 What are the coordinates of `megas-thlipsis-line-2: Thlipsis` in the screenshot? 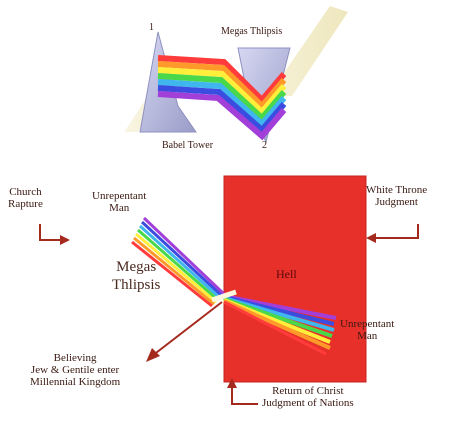 It's located at (136, 285).